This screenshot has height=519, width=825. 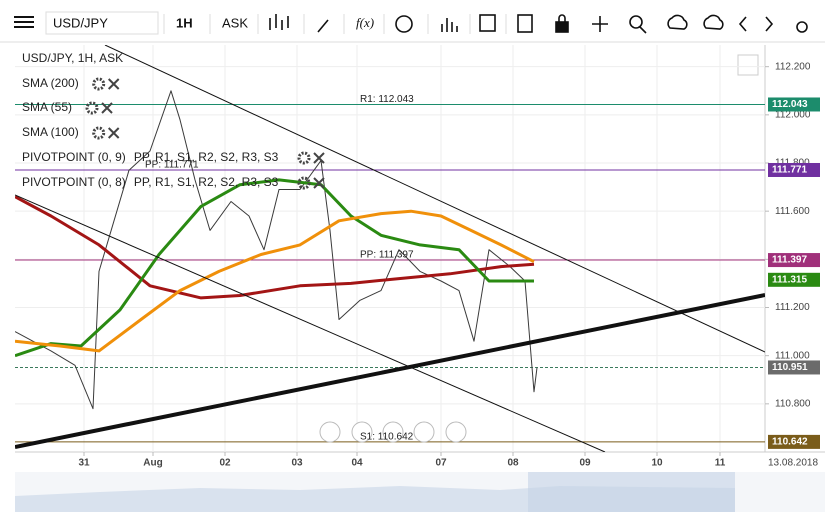 What do you see at coordinates (225, 463) in the screenshot?
I see `x-tick-label: 02` at bounding box center [225, 463].